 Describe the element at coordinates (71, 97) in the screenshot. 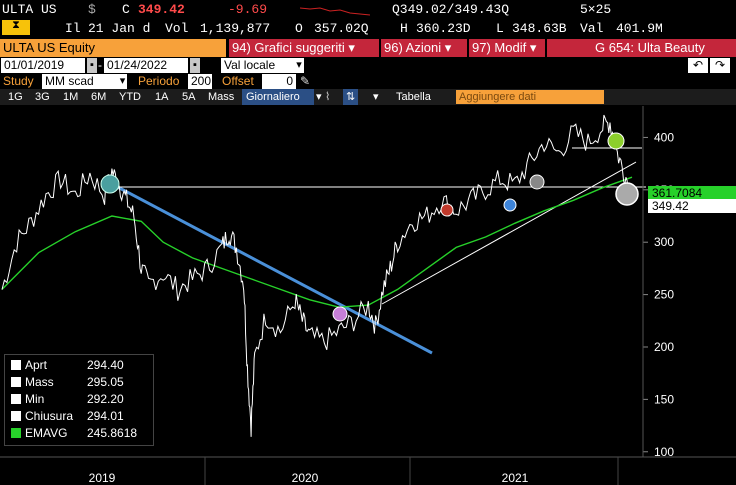

I see `period-1m: 1M` at that location.